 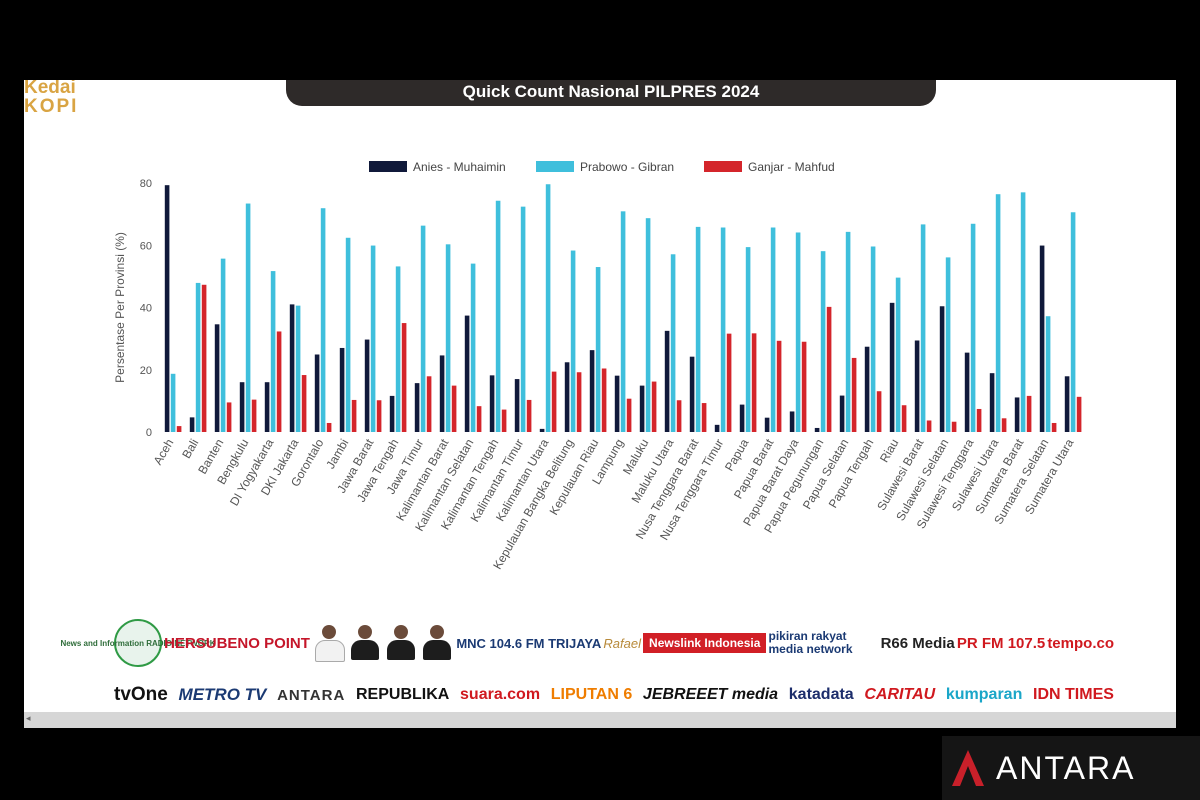 What do you see at coordinates (791, 167) in the screenshot?
I see `legend-label: Ganjar - Mahfud` at bounding box center [791, 167].